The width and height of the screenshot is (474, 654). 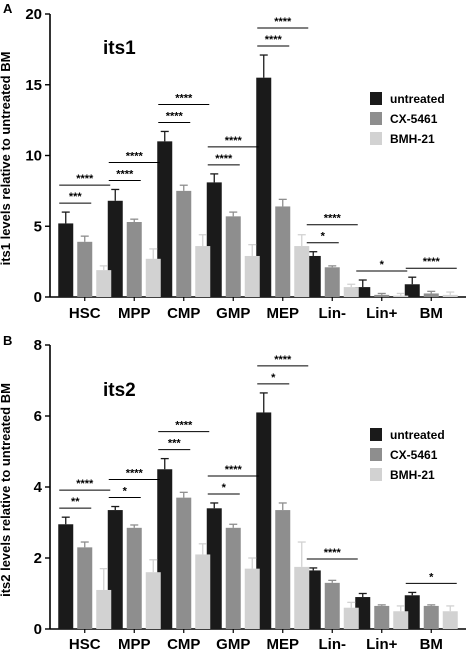 I want to click on panel-title: its2, so click(x=119, y=390).